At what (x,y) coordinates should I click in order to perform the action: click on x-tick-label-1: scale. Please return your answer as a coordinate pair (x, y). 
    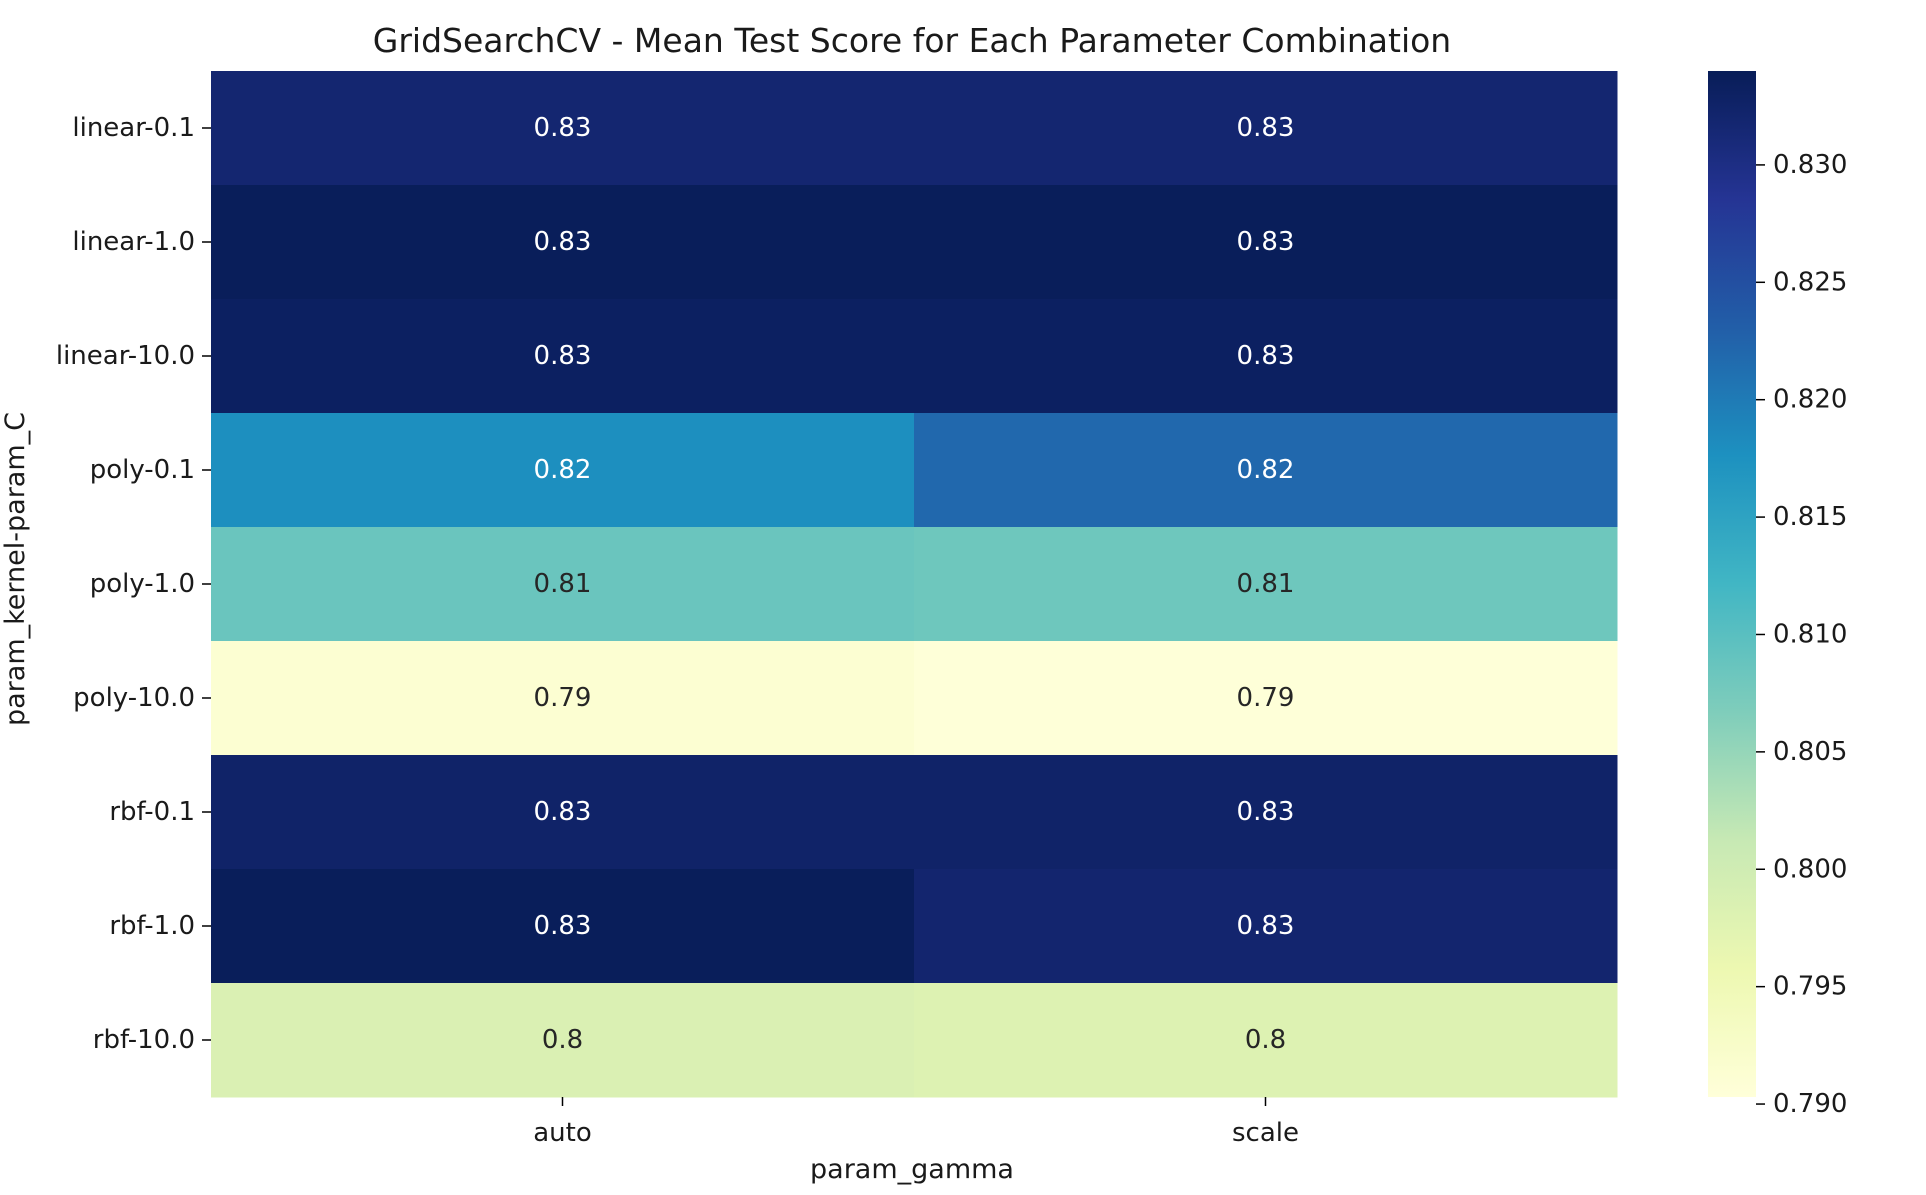
    Looking at the image, I should click on (1265, 1133).